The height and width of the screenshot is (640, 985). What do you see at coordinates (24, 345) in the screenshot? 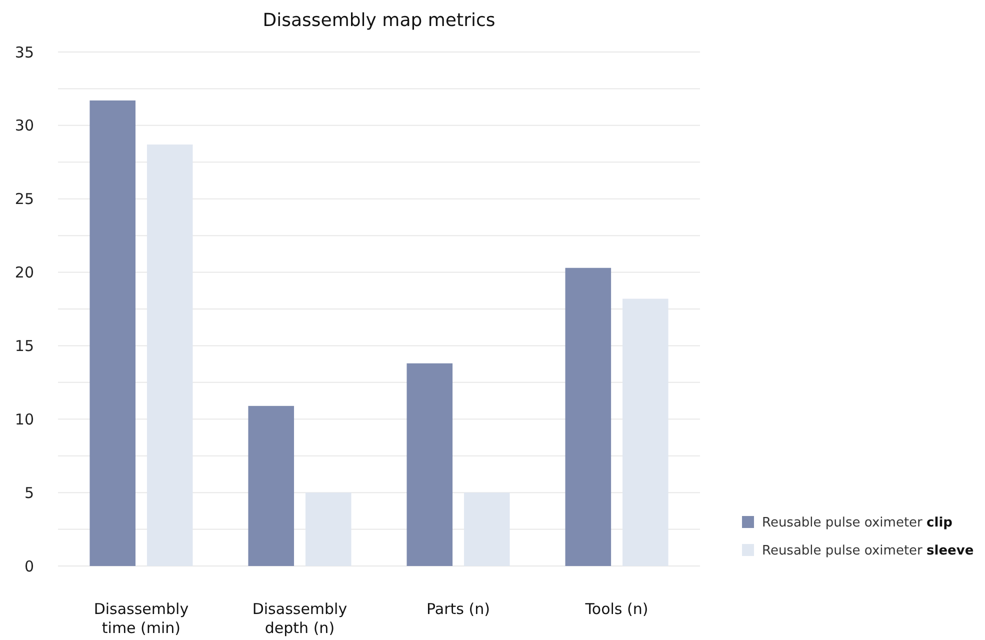
I see `y-tick-label: 15` at bounding box center [24, 345].